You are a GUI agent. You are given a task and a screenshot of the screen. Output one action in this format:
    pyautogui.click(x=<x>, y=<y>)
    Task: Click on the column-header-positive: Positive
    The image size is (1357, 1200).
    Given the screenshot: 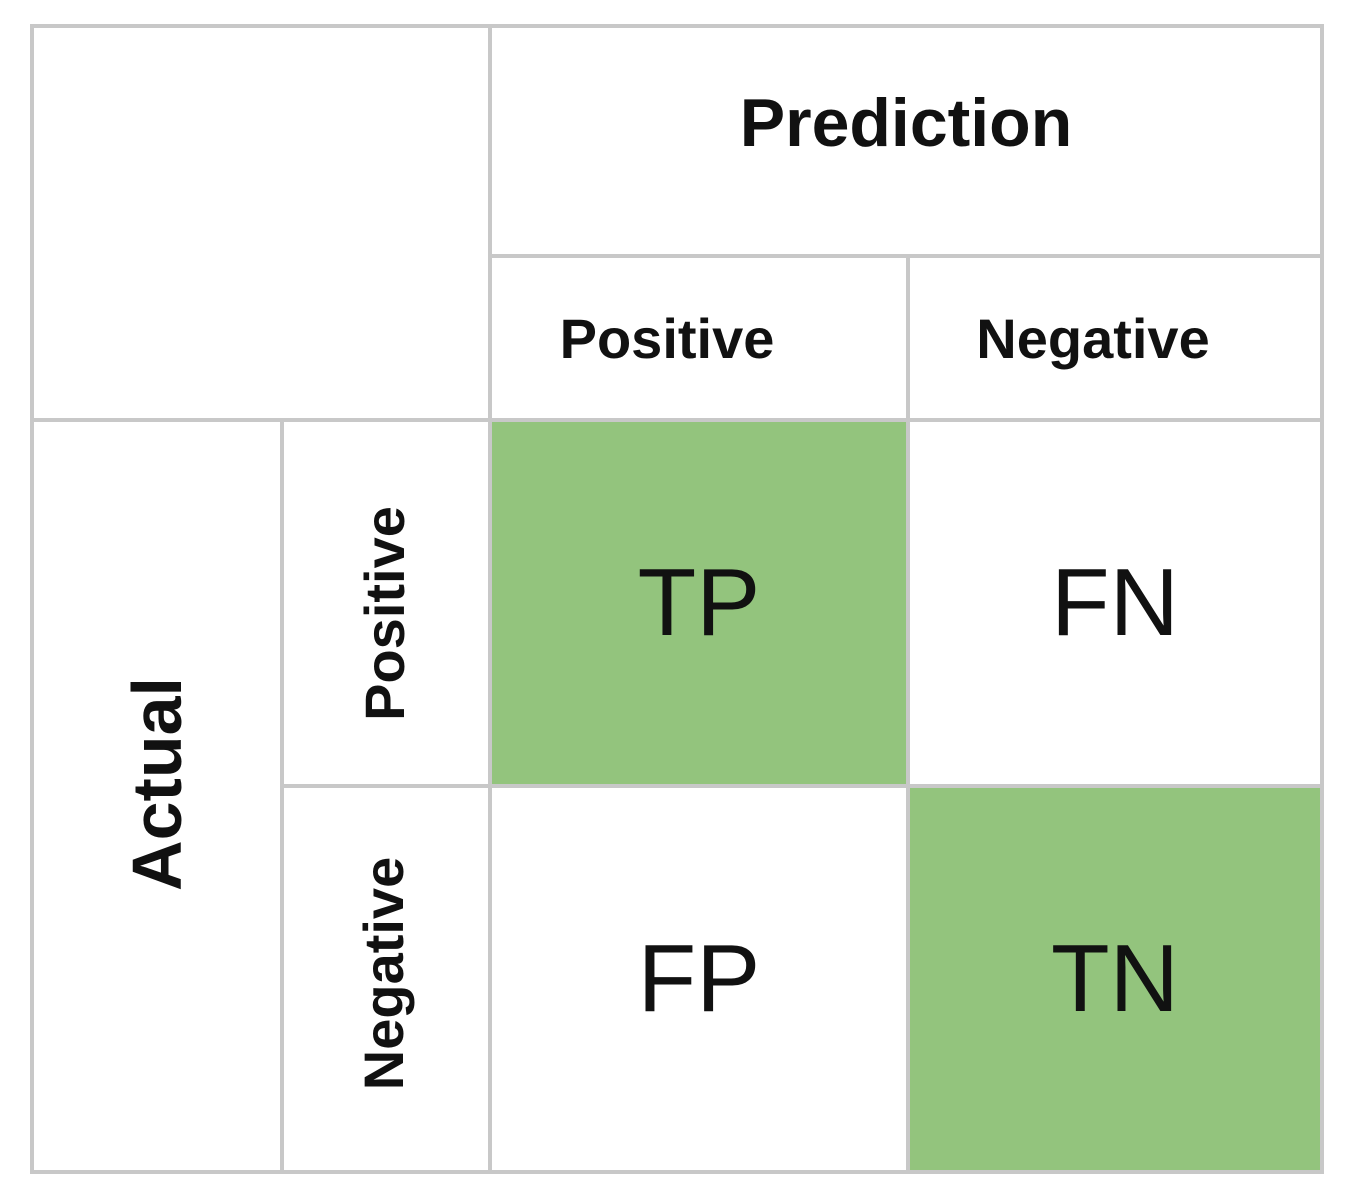 What is the action you would take?
    pyautogui.click(x=699, y=338)
    